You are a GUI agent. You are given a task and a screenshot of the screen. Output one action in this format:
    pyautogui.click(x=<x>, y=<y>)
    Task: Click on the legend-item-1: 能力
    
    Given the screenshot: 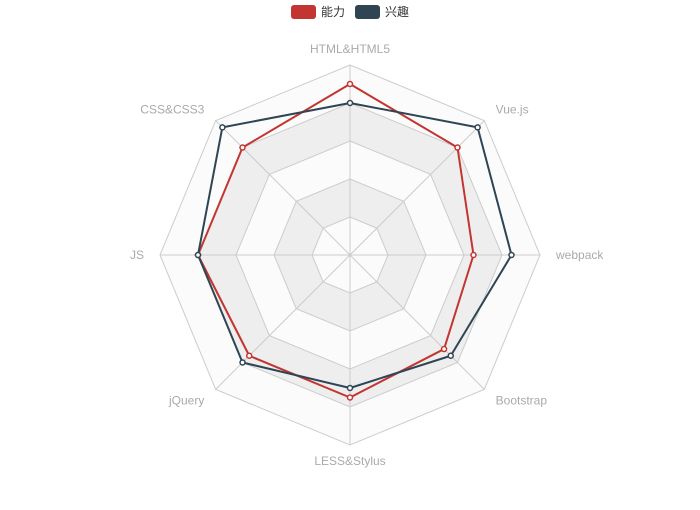 What is the action you would take?
    pyautogui.click(x=318, y=12)
    